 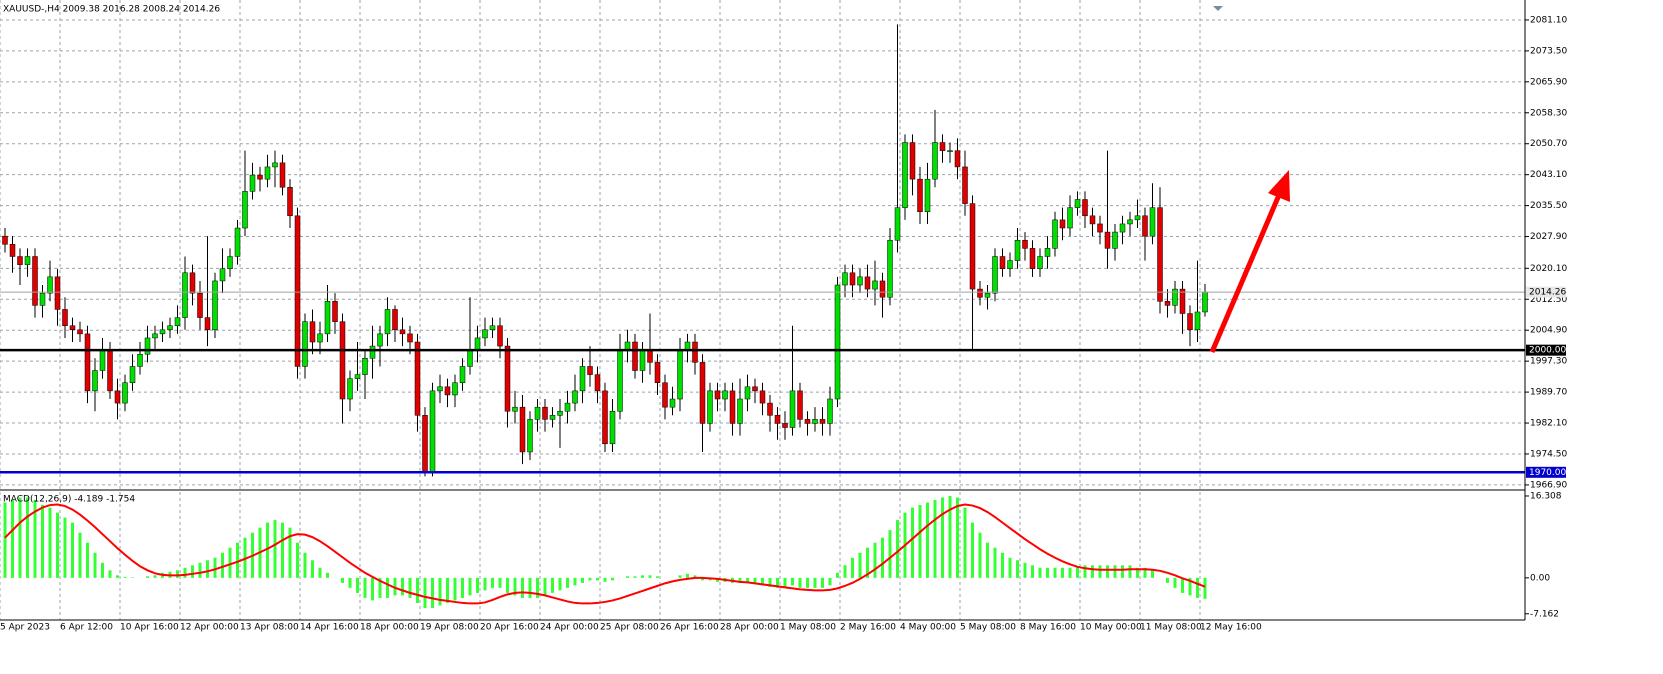 What do you see at coordinates (329, 628) in the screenshot?
I see `x-tick-label: 14 Apr 16:00` at bounding box center [329, 628].